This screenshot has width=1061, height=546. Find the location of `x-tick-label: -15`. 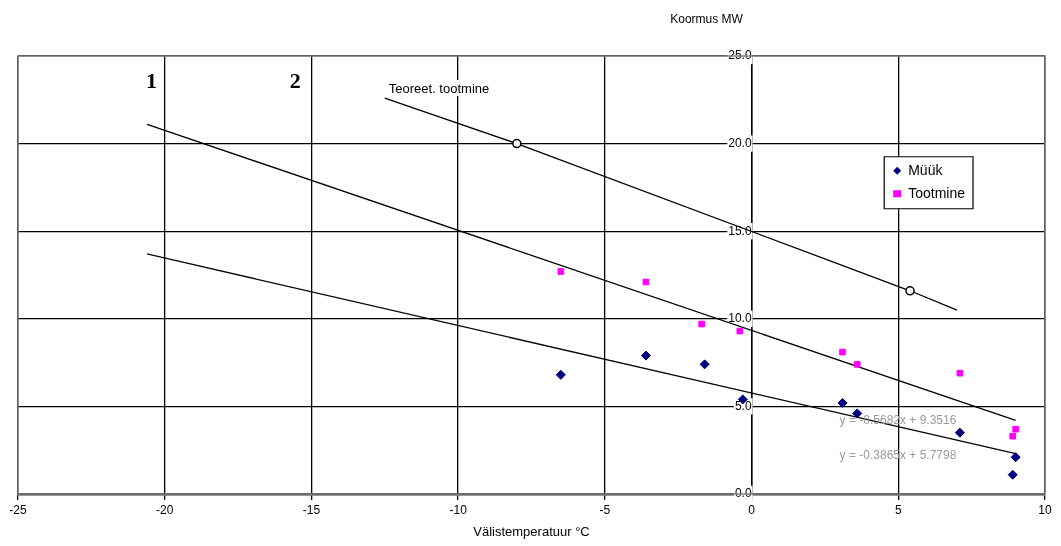

x-tick-label: -15 is located at coordinates (311, 509).